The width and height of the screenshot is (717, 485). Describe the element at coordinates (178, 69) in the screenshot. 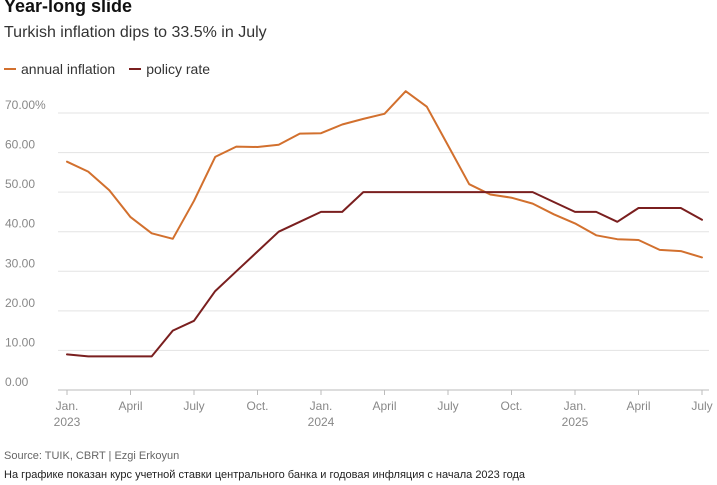

I see `legend-label-policy-rate: policy rate` at that location.